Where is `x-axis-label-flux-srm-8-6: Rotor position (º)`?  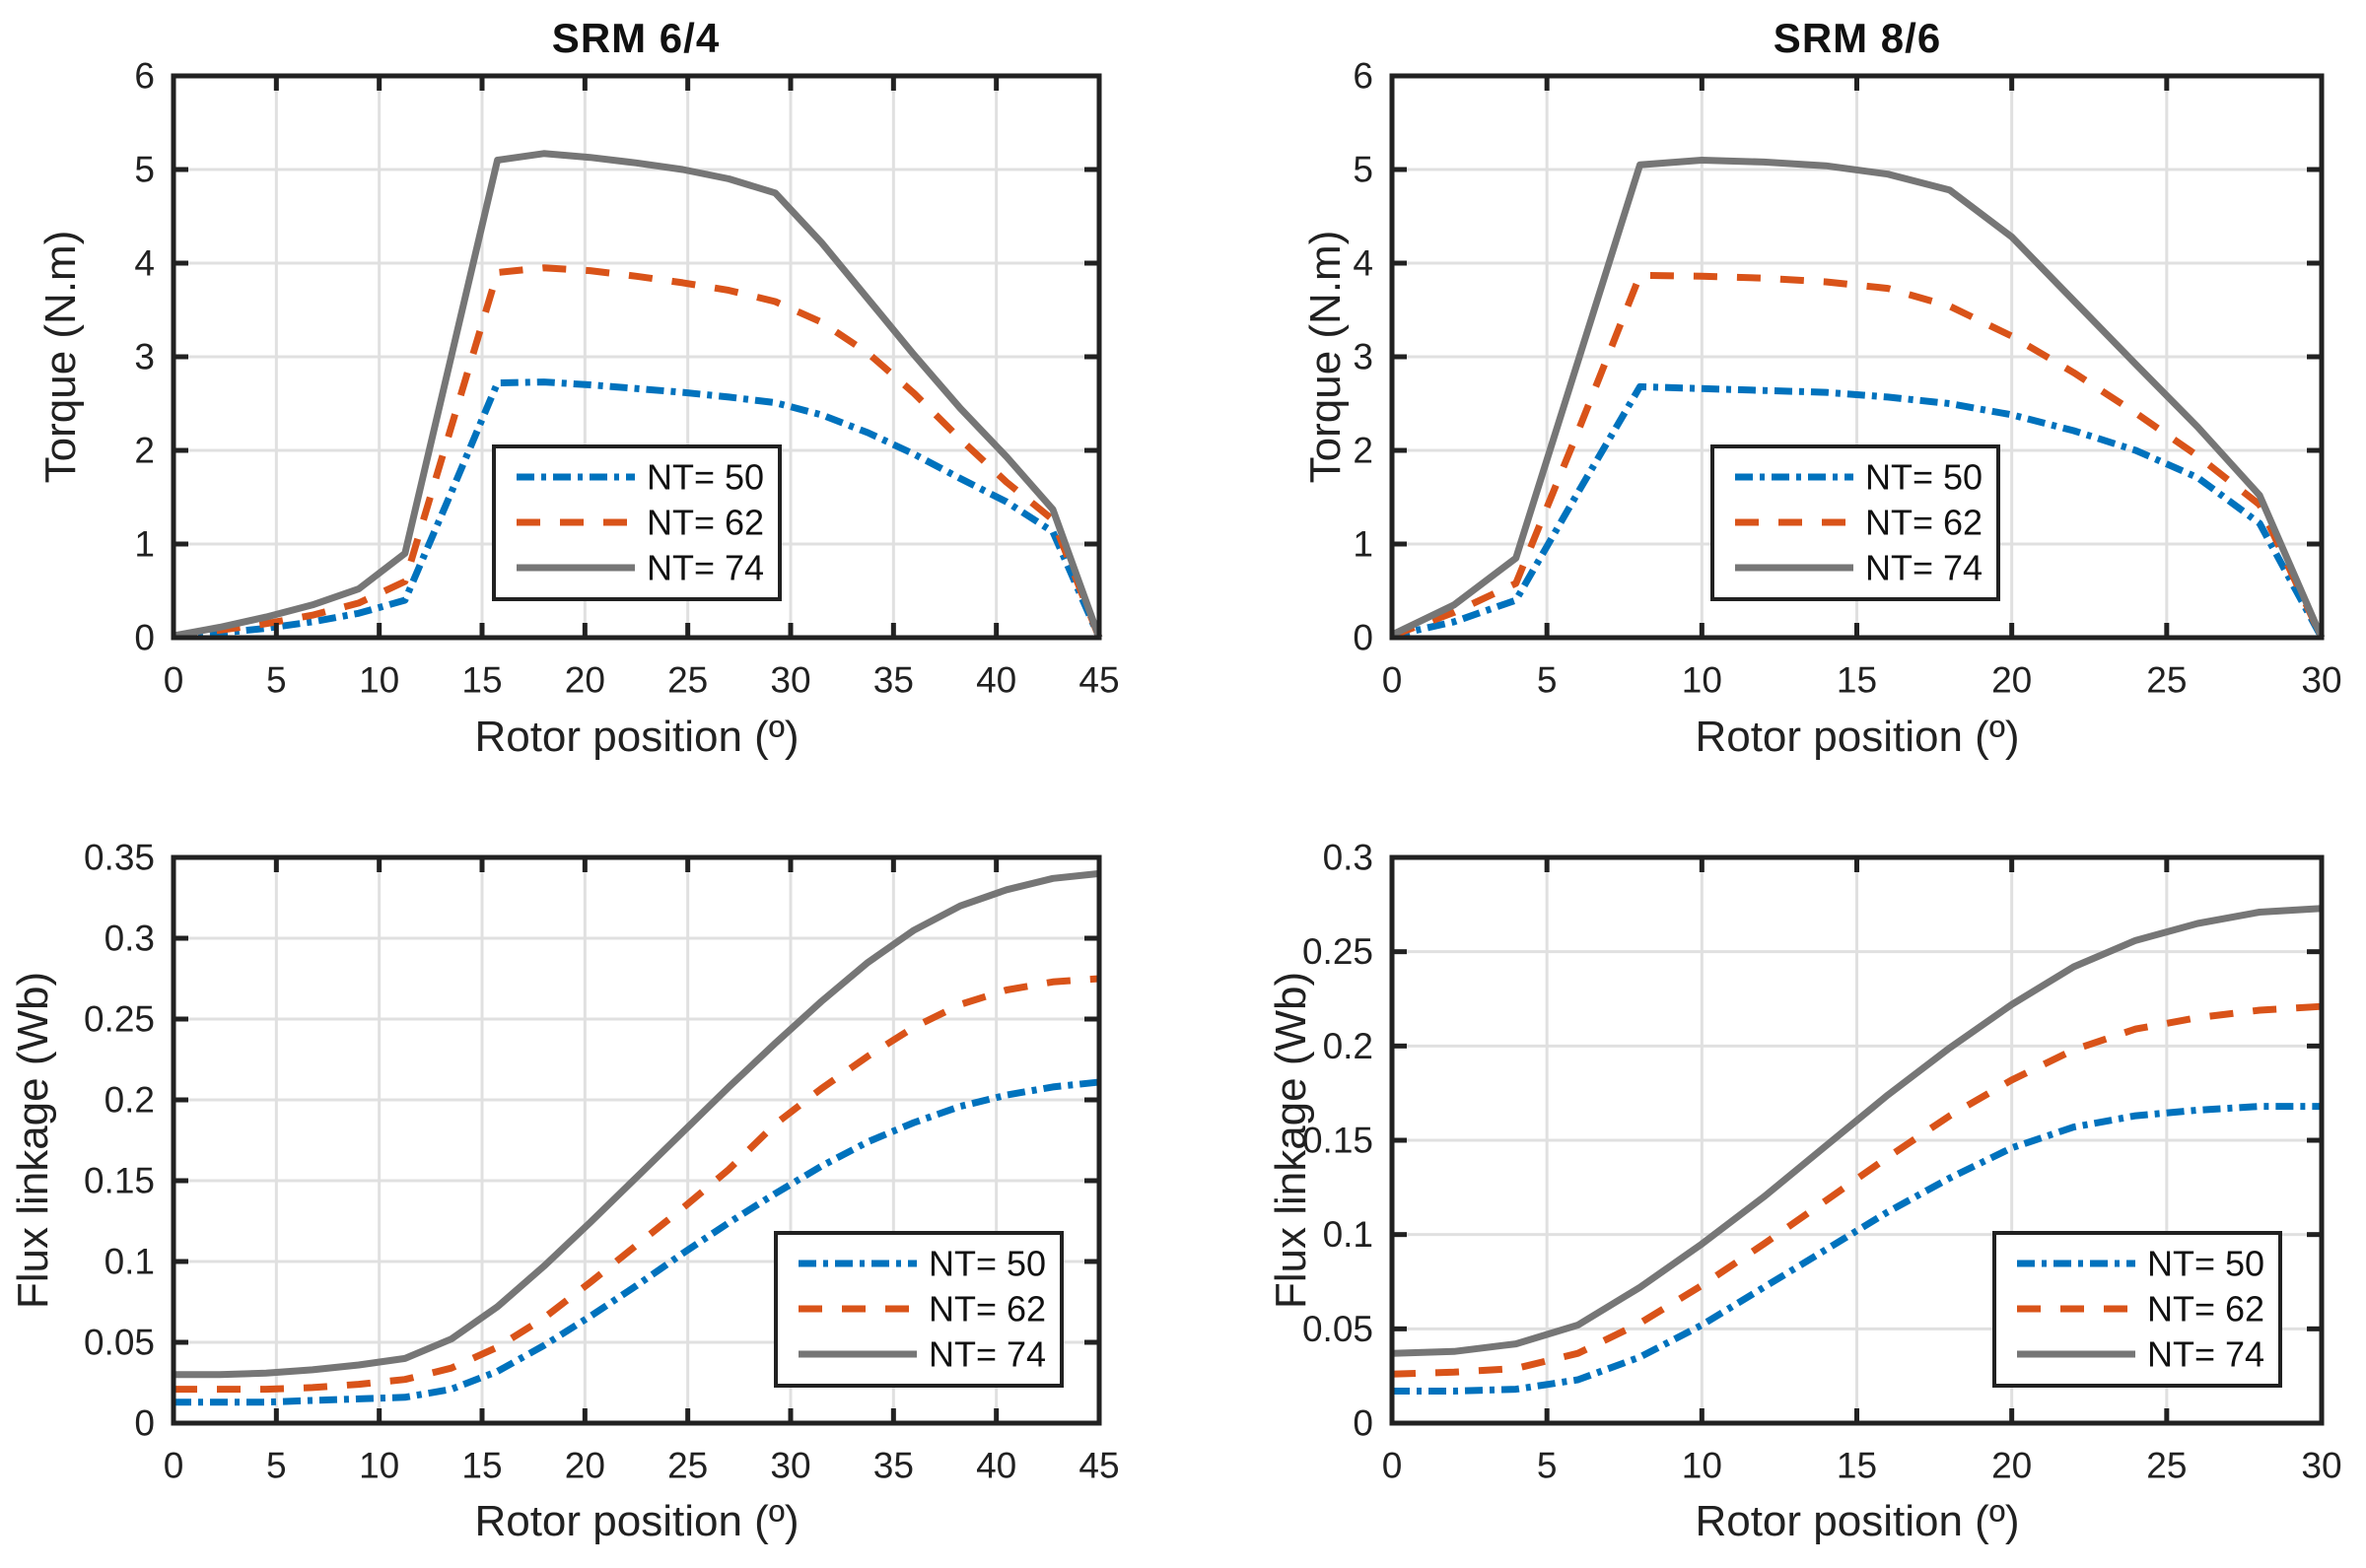
x-axis-label-flux-srm-8-6: Rotor position (º) is located at coordinates (1857, 1521).